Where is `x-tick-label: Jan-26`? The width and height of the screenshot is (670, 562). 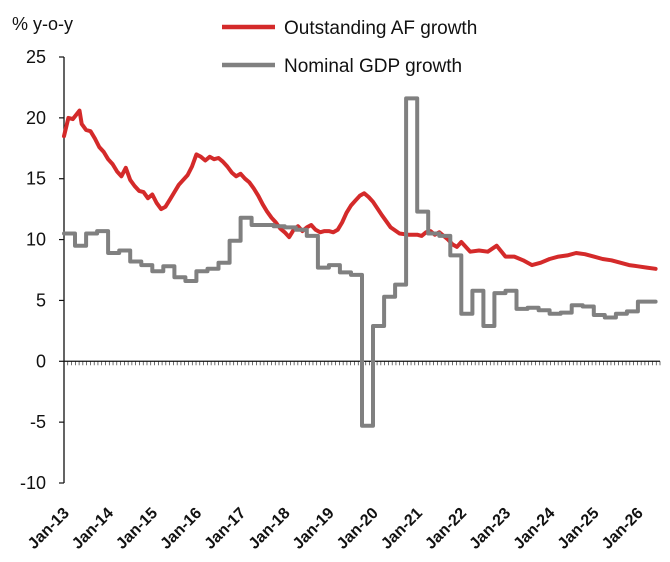
x-tick-label: Jan-26 is located at coordinates (623, 529).